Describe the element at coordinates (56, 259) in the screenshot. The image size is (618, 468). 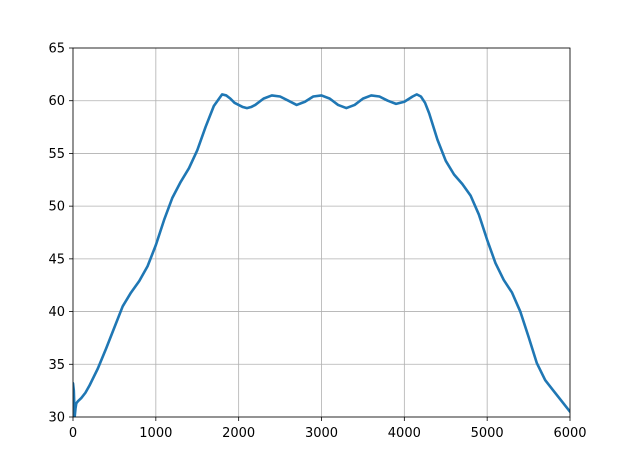
I see `y-tick-label: 45` at that location.